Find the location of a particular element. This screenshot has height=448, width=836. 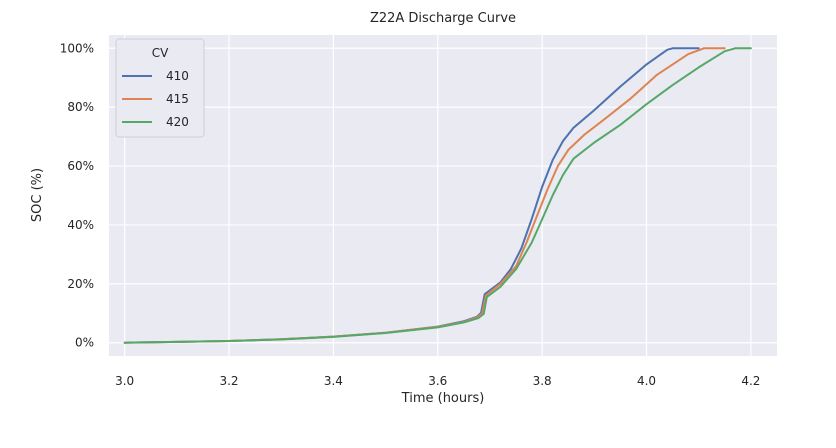

y-tick-label: 40% is located at coordinates (80, 225).